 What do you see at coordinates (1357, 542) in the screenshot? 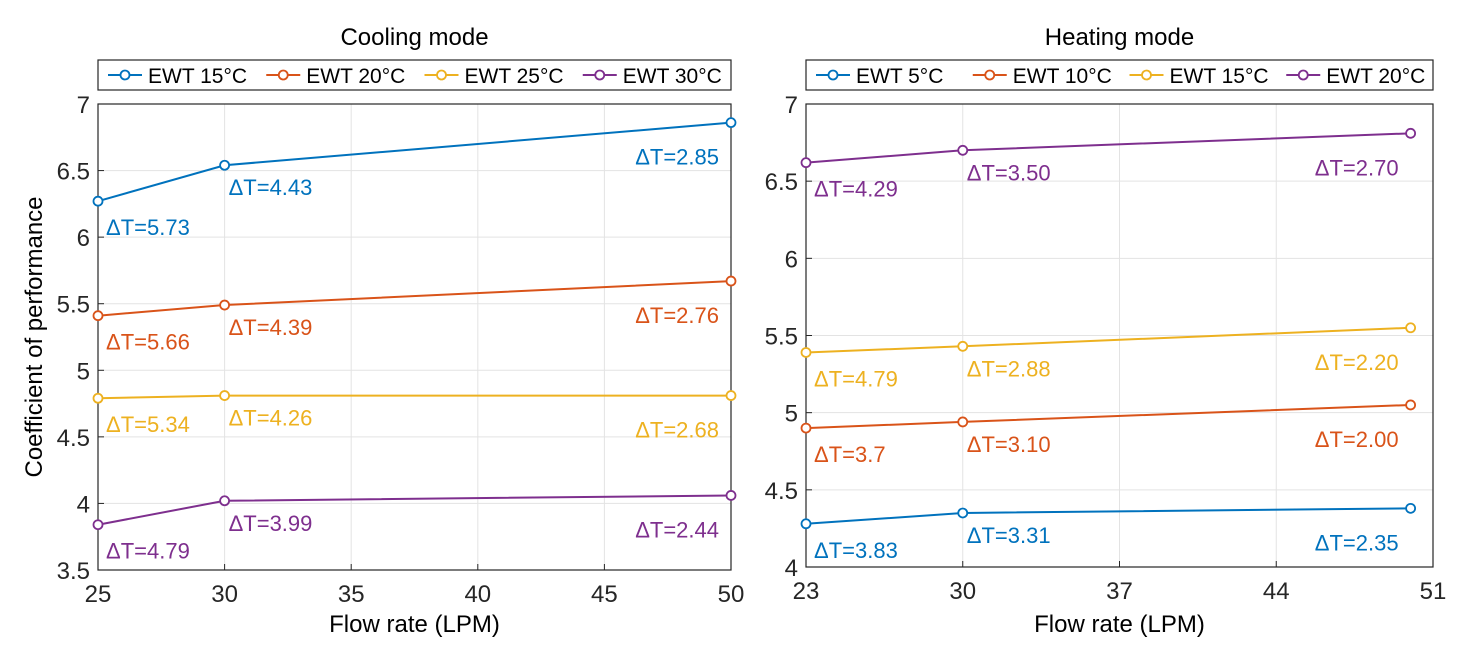
I see `data-label: ΔT=2.35` at bounding box center [1357, 542].